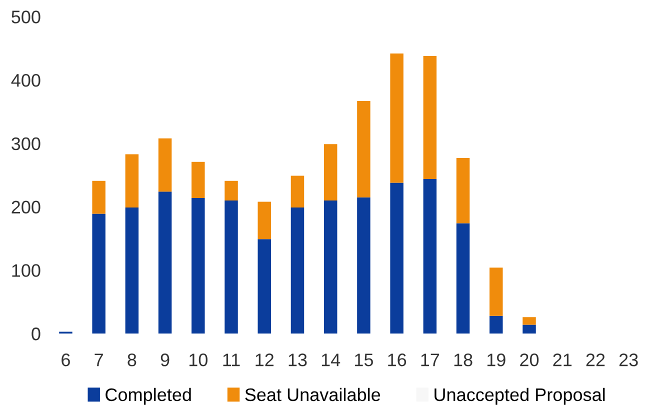  What do you see at coordinates (148, 396) in the screenshot?
I see `legend-label: Completed` at bounding box center [148, 396].